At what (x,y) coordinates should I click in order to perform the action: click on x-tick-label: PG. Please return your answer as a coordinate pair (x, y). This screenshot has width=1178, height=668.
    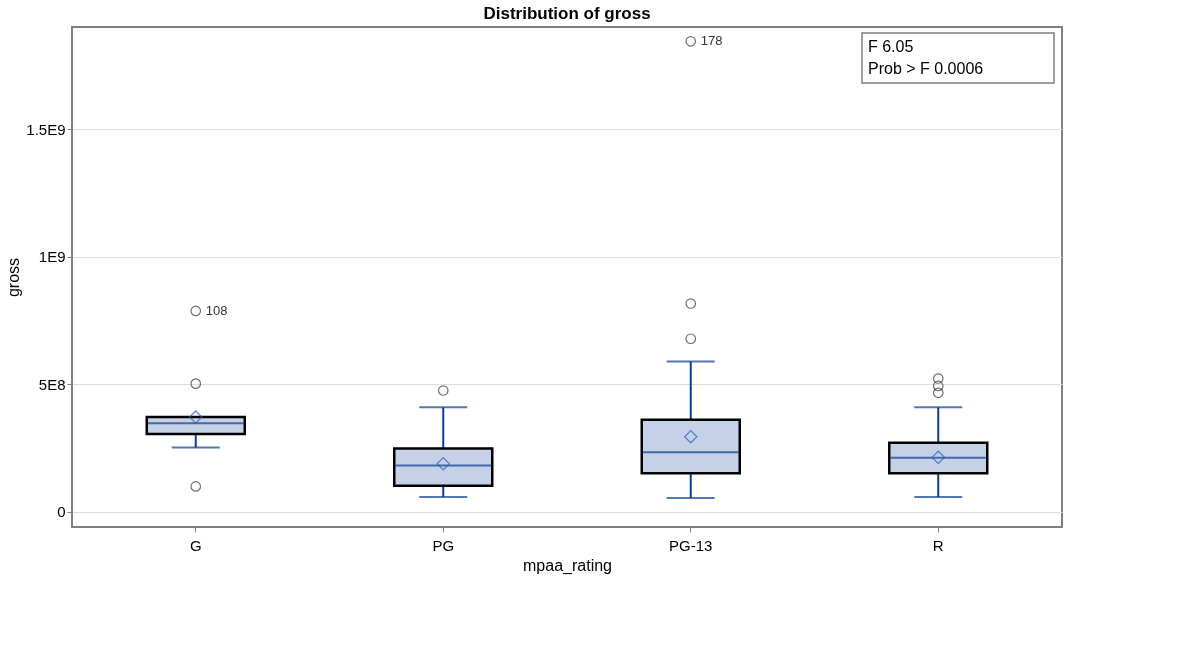
    Looking at the image, I should click on (443, 545).